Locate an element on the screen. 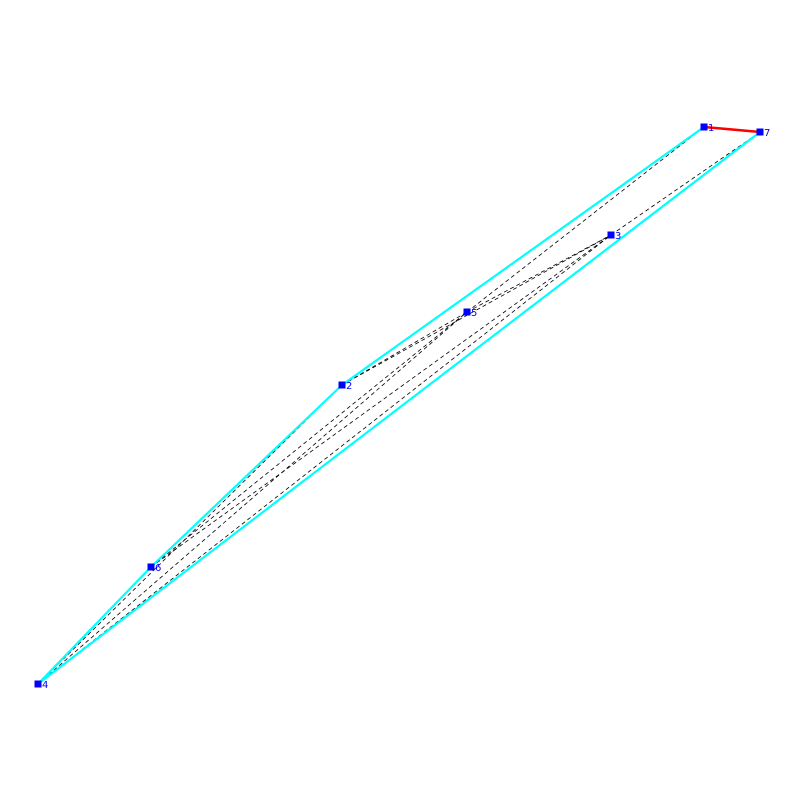 The image size is (800, 800). vertex-6: 6 is located at coordinates (154, 568).